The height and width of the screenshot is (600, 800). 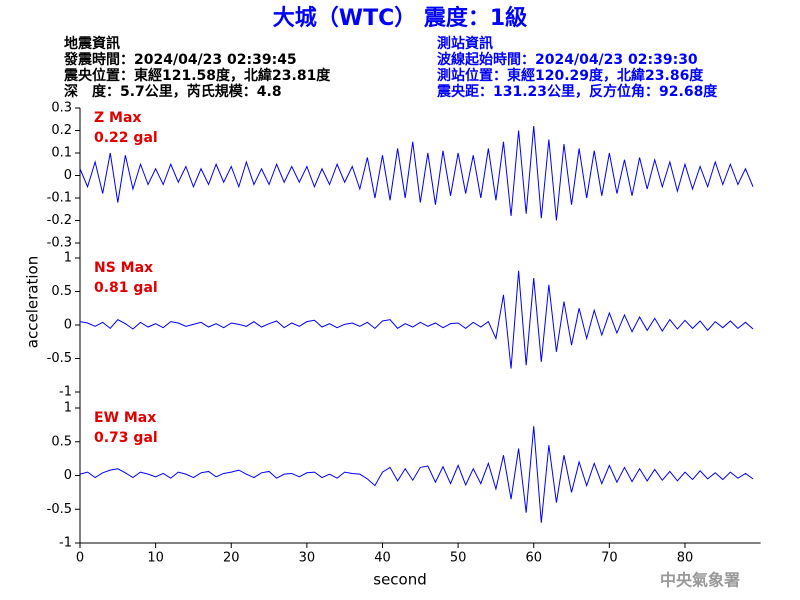 I want to click on max-label: 0.81 gal, so click(x=126, y=288).